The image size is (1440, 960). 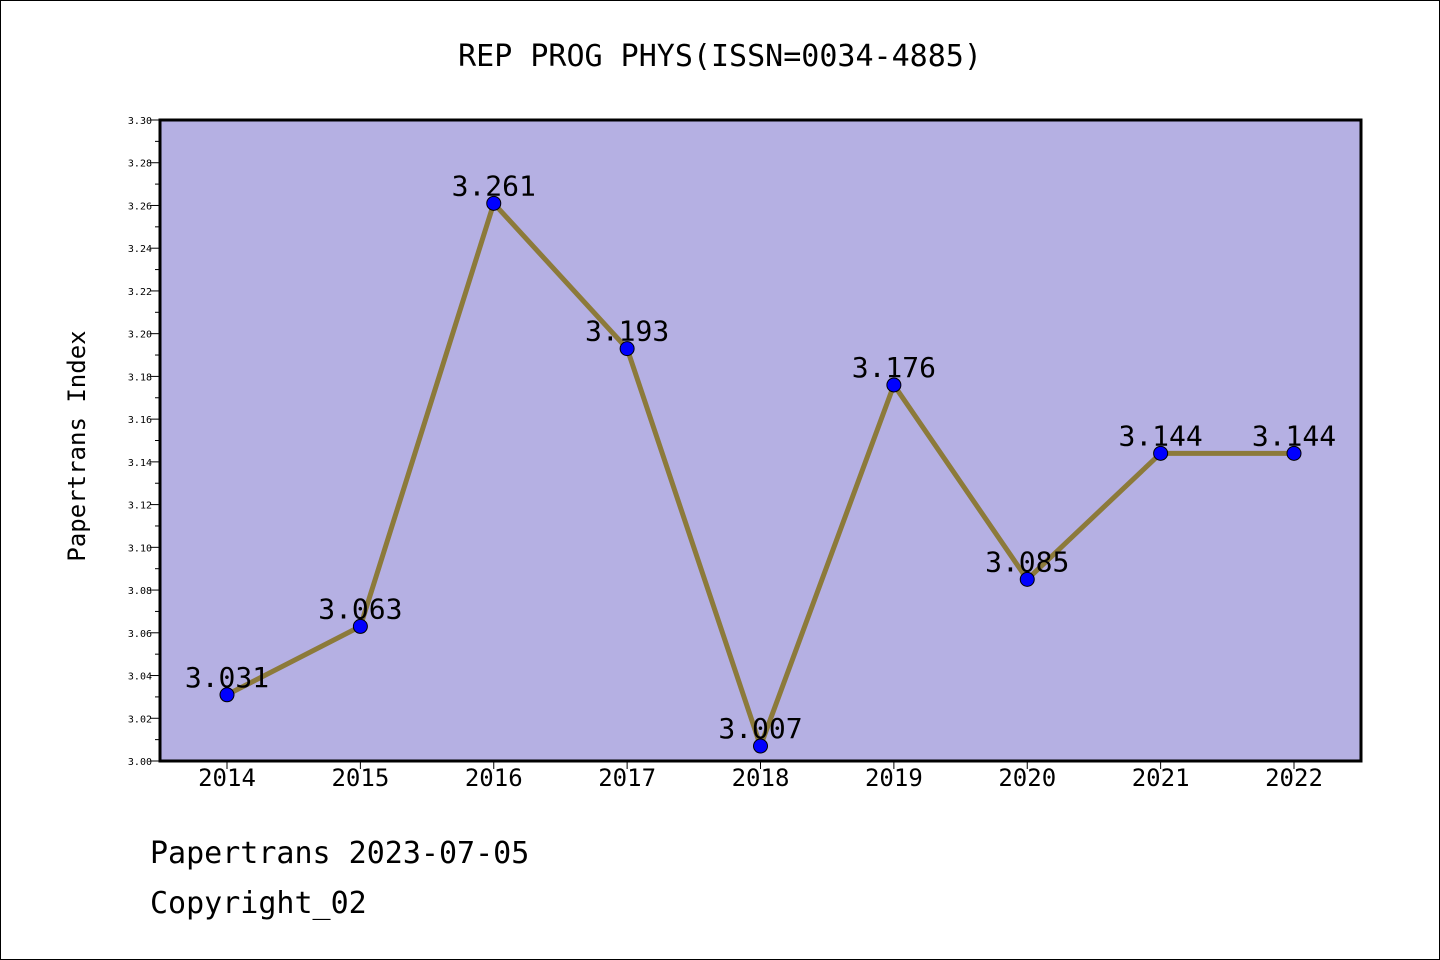 I want to click on y-tick-label: 3.14, so click(x=140, y=463).